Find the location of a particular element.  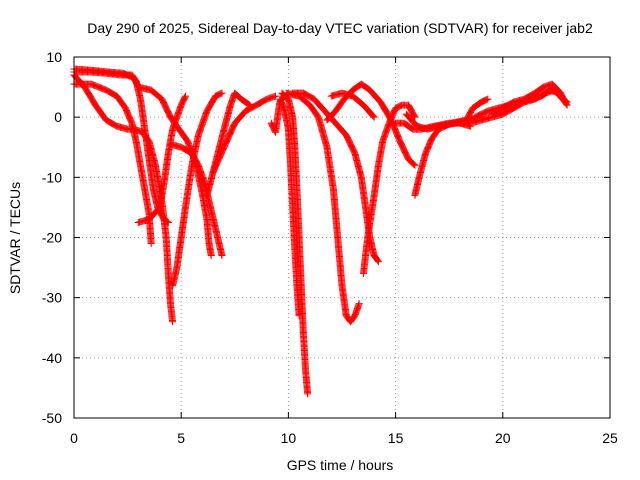

x-tick-label: 0 is located at coordinates (74, 438).